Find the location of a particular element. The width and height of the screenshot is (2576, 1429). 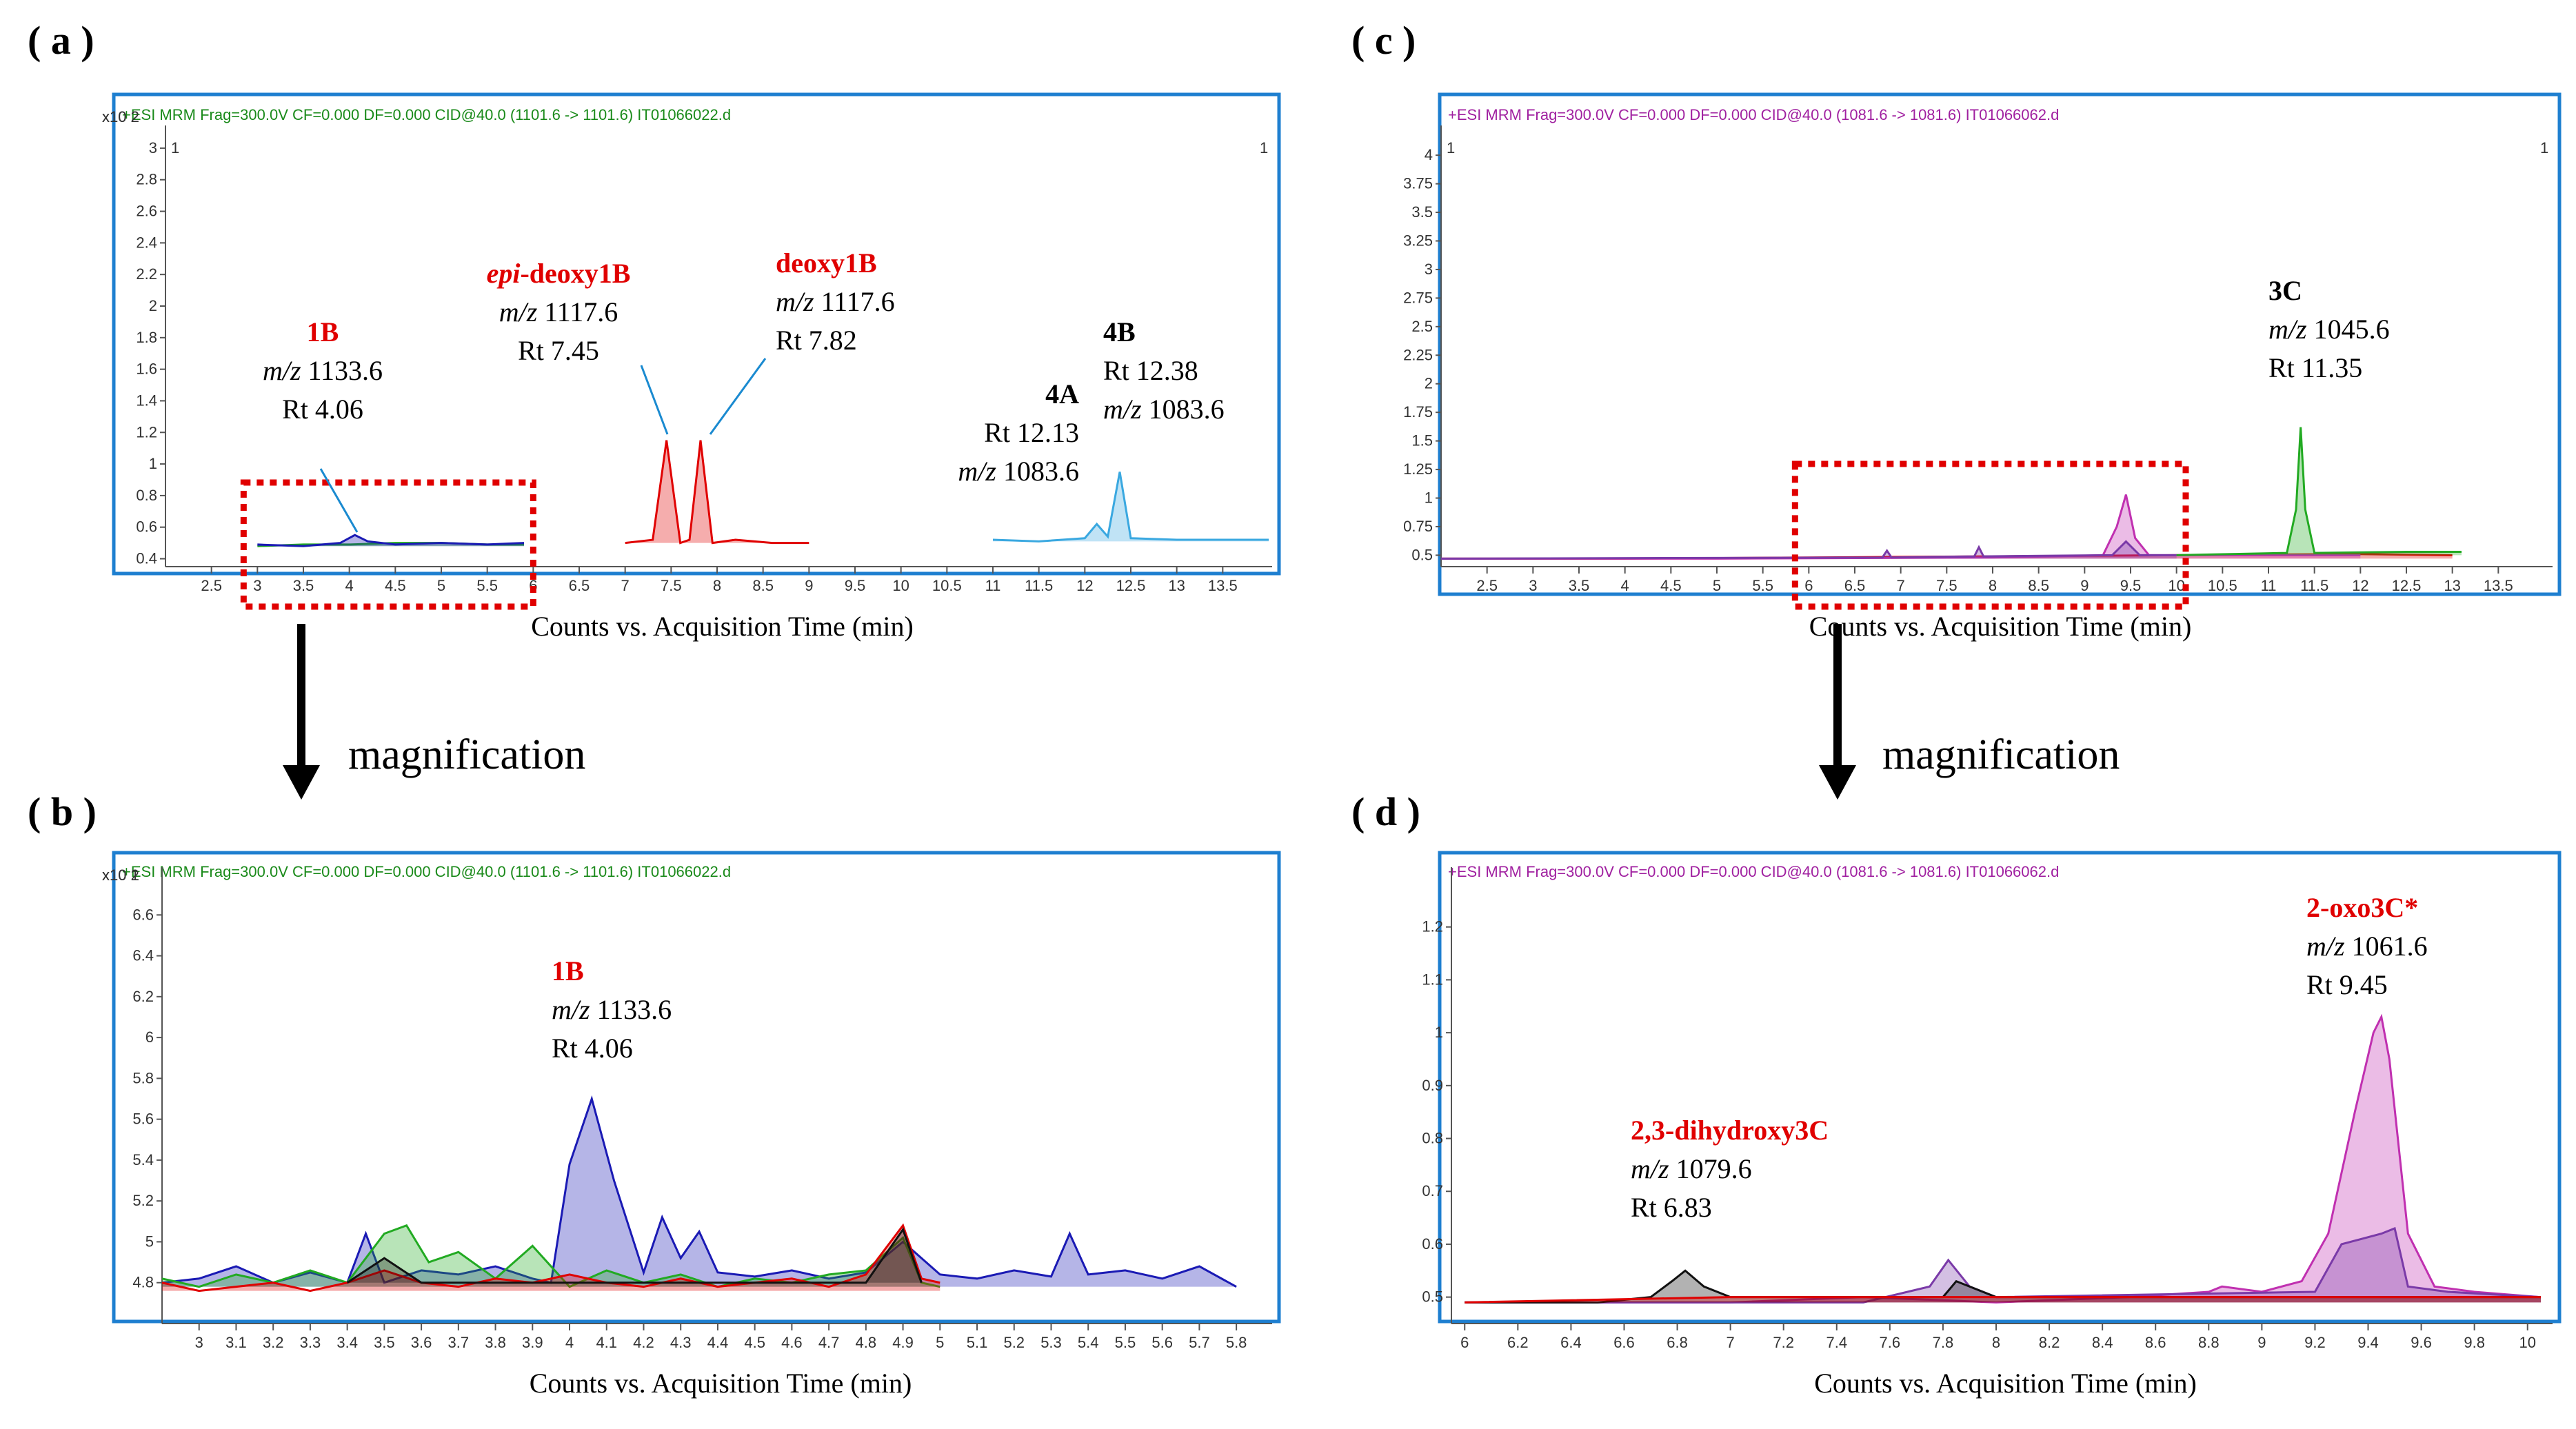

series-red-fill is located at coordinates (717, 491).